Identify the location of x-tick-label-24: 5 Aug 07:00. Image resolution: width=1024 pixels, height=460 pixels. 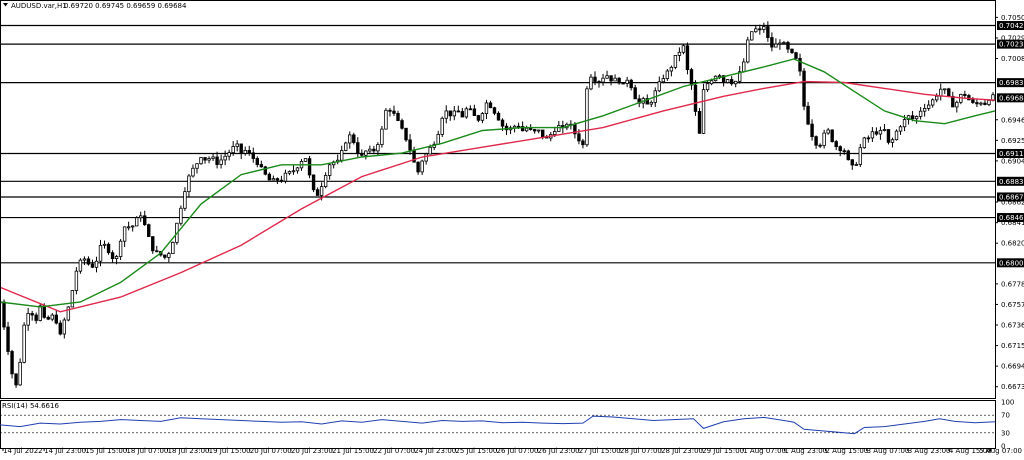
(1000, 451).